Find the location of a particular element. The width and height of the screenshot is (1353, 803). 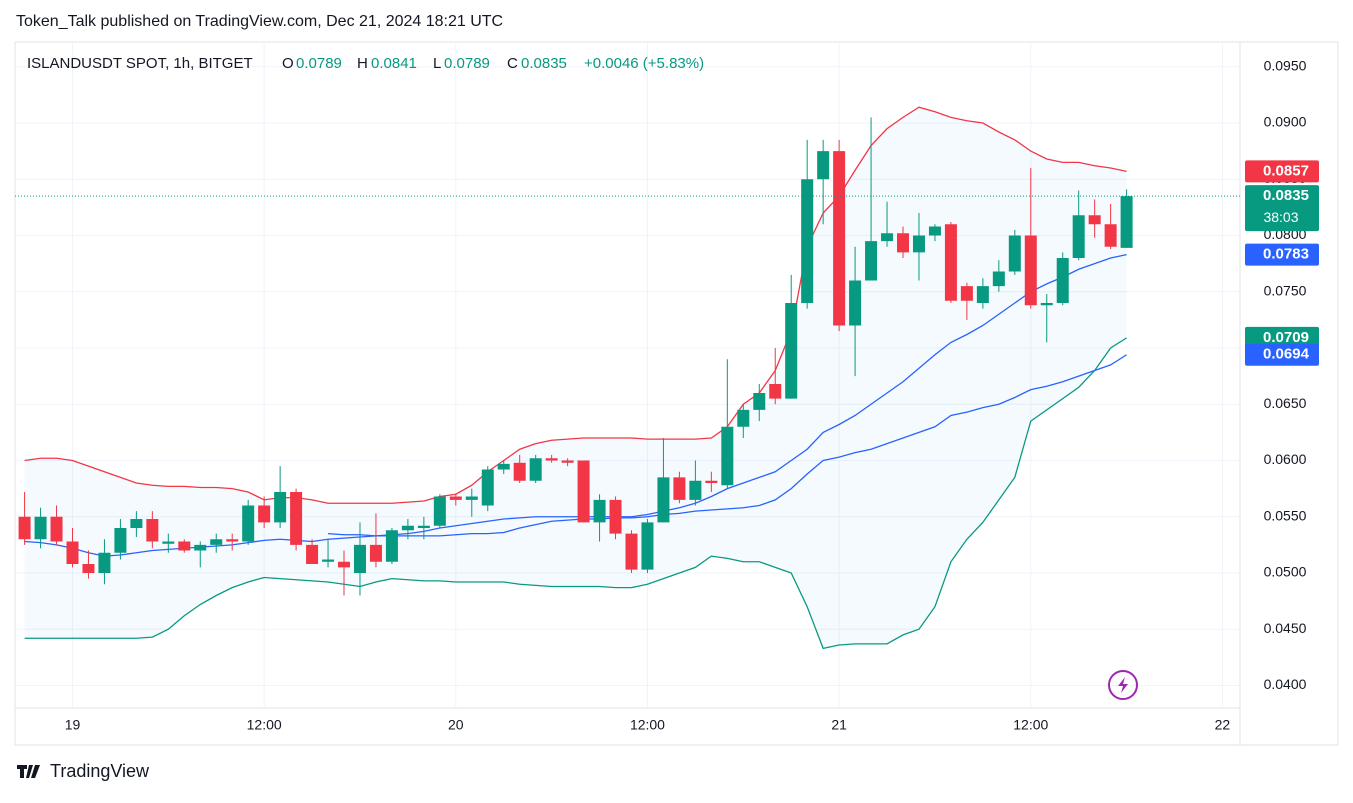

x-tick-label: 20 is located at coordinates (456, 725).